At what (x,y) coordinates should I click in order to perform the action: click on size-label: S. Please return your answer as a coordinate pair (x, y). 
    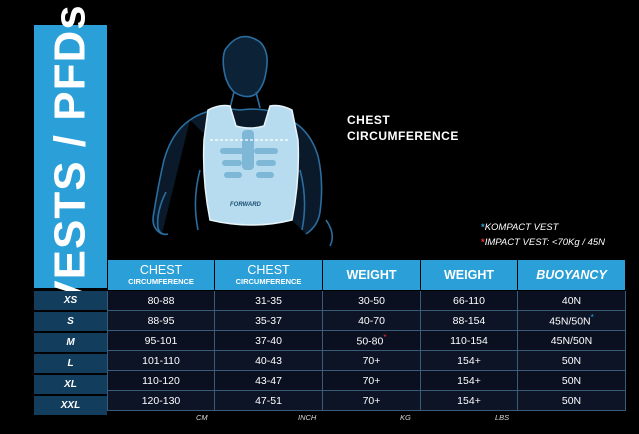
    Looking at the image, I should click on (70, 321).